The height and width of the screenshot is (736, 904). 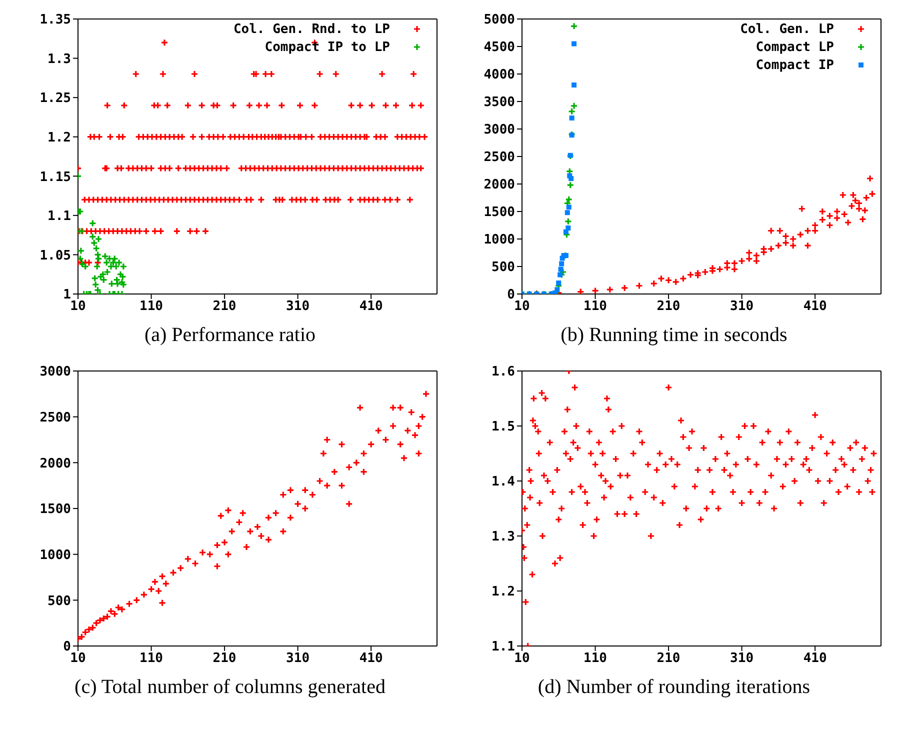 What do you see at coordinates (55, 256) in the screenshot?
I see `y-tick-label: 1.05` at bounding box center [55, 256].